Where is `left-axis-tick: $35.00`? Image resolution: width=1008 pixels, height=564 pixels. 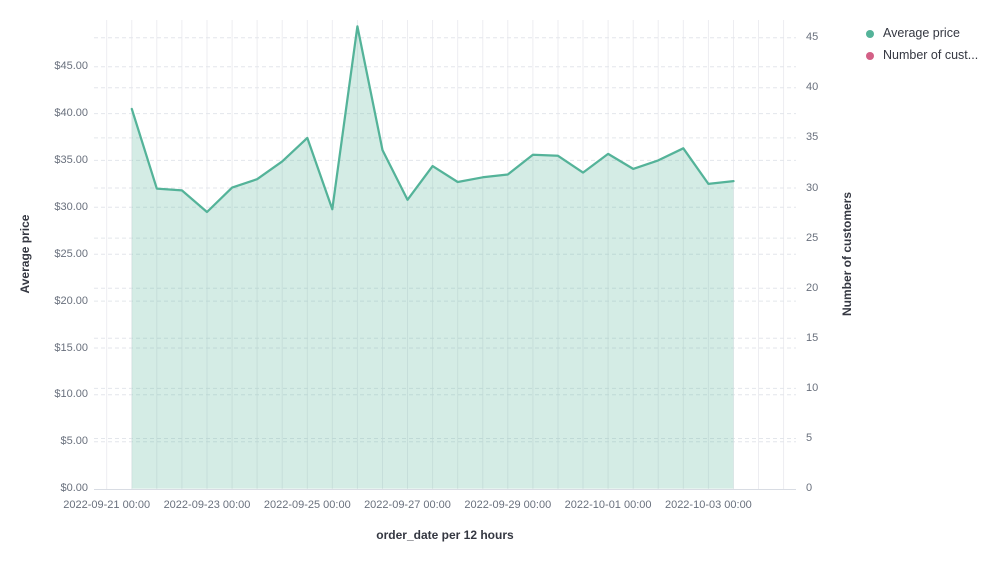 left-axis-tick: $35.00 is located at coordinates (71, 159).